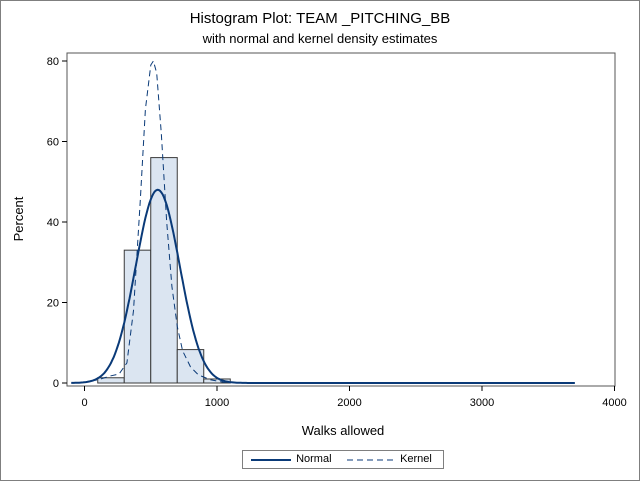 The height and width of the screenshot is (481, 640). Describe the element at coordinates (53, 143) in the screenshot. I see `y-tick-label: 60` at that location.